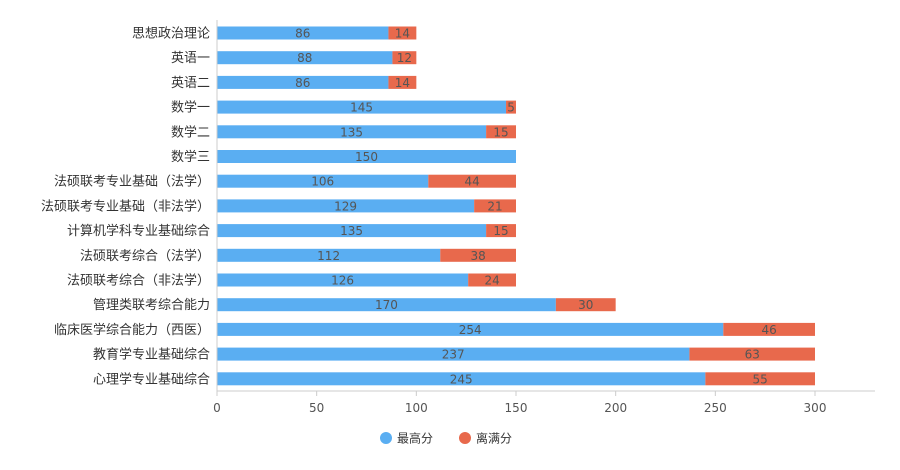 This screenshot has height=470, width=900. I want to click on data-label-to-full-score: 44, so click(472, 182).